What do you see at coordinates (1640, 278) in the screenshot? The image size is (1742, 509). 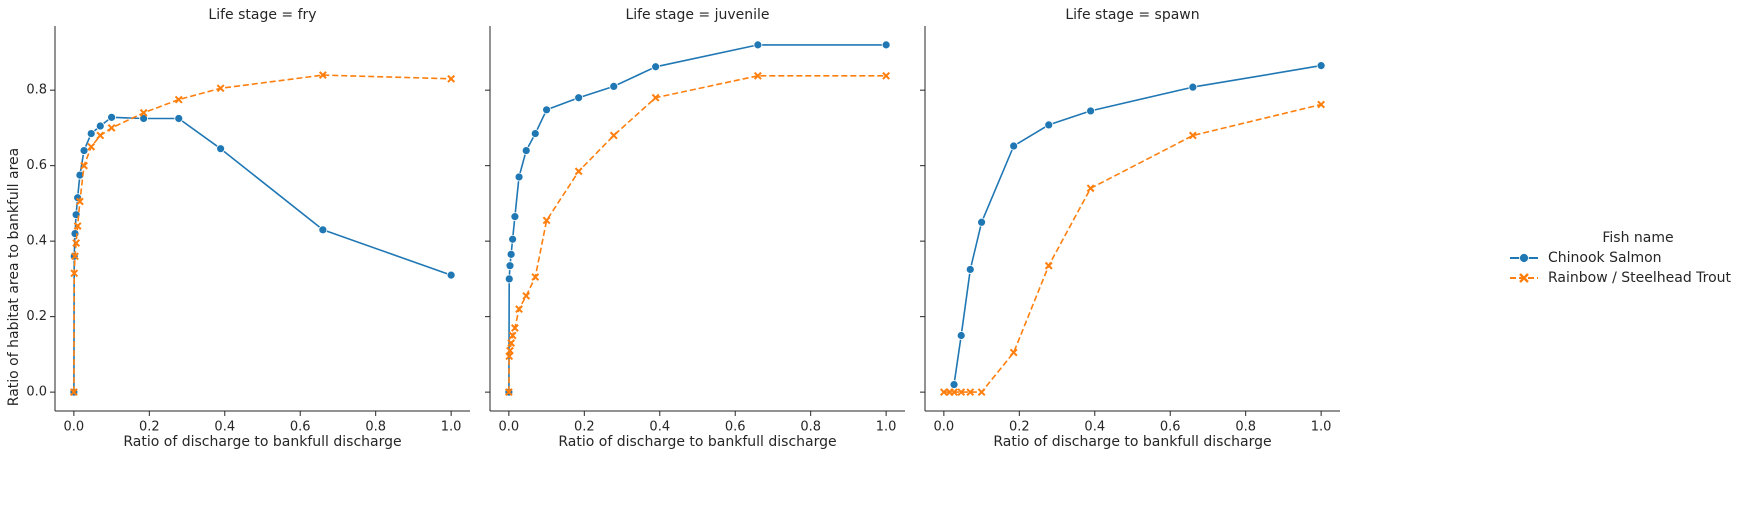 I see `legend-label-rainbow-steelhead-trout: Rainbow / Steelhead Trout` at bounding box center [1640, 278].